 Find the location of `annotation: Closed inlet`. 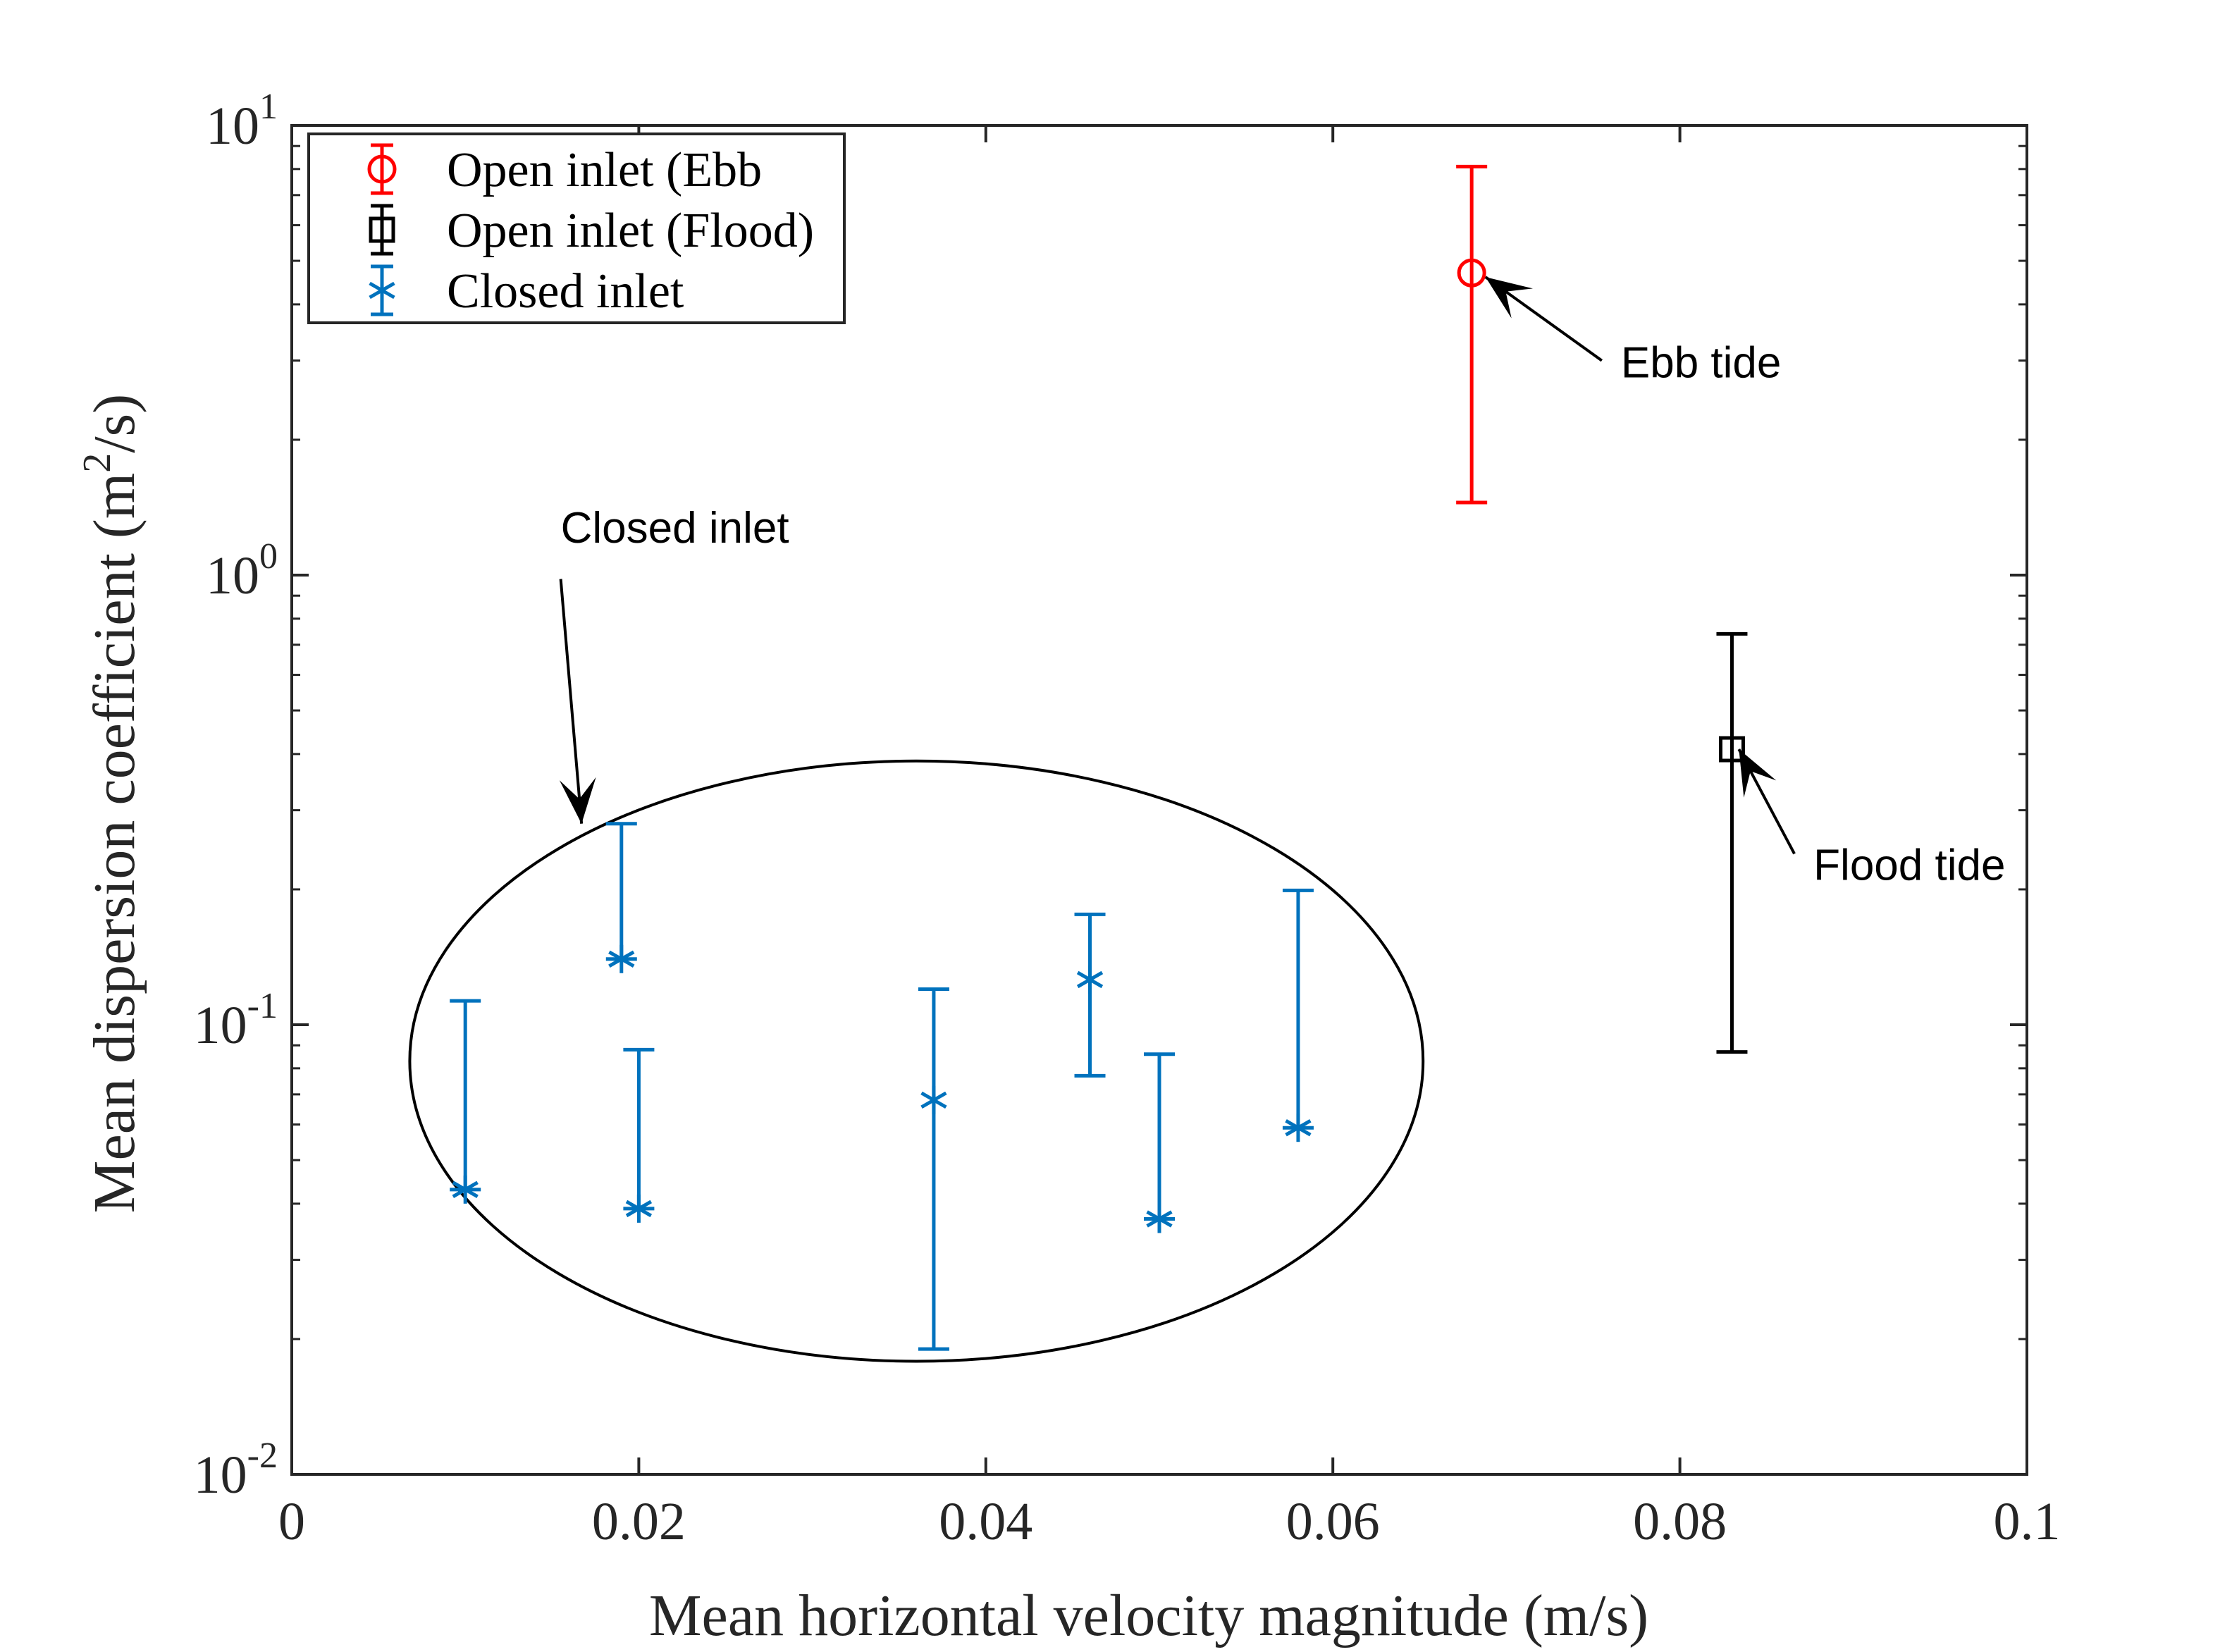

annotation: Closed inlet is located at coordinates (674, 664).